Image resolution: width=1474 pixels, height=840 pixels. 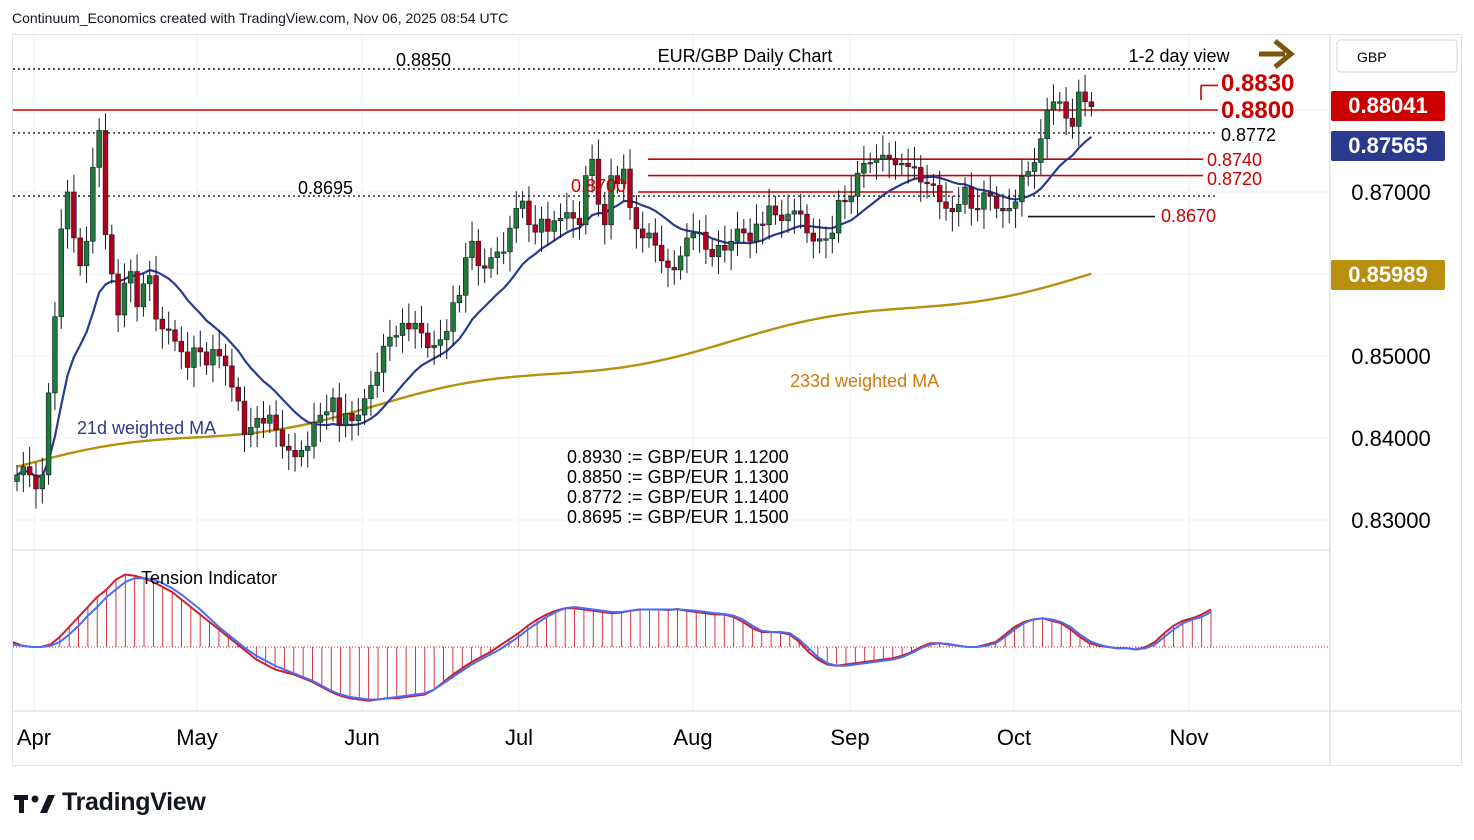 I want to click on currency-label: GBP, so click(x=1372, y=57).